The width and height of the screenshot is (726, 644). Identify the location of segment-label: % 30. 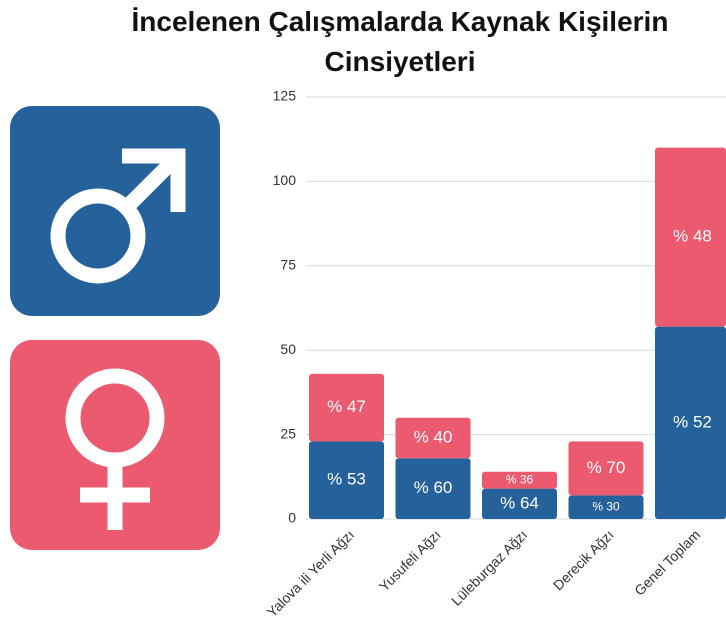
(606, 506).